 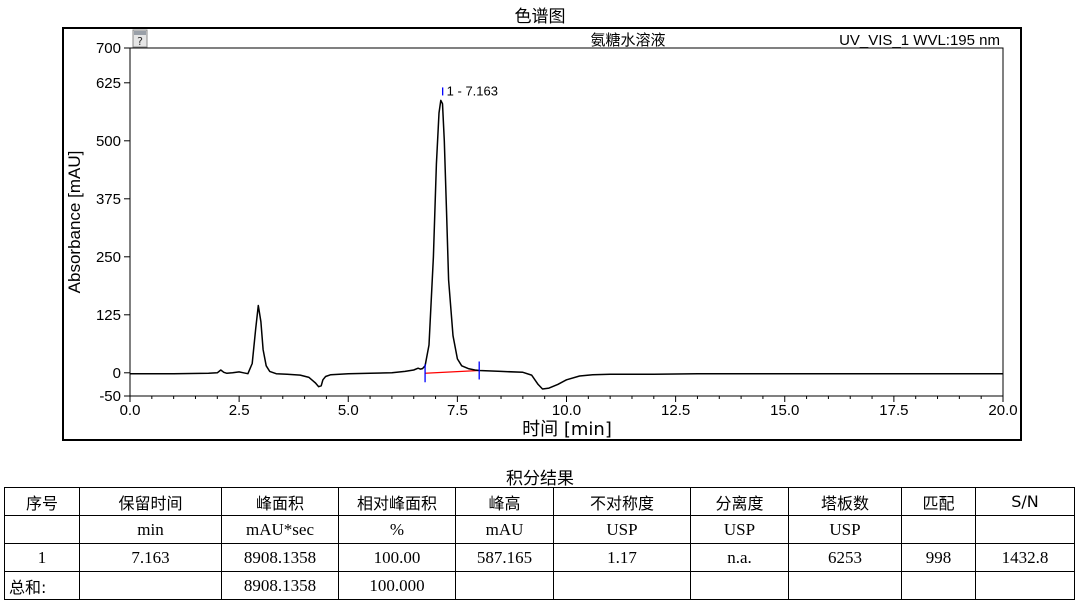 I want to click on chart-sample-title: 氨糖水溶液, so click(x=627, y=40).